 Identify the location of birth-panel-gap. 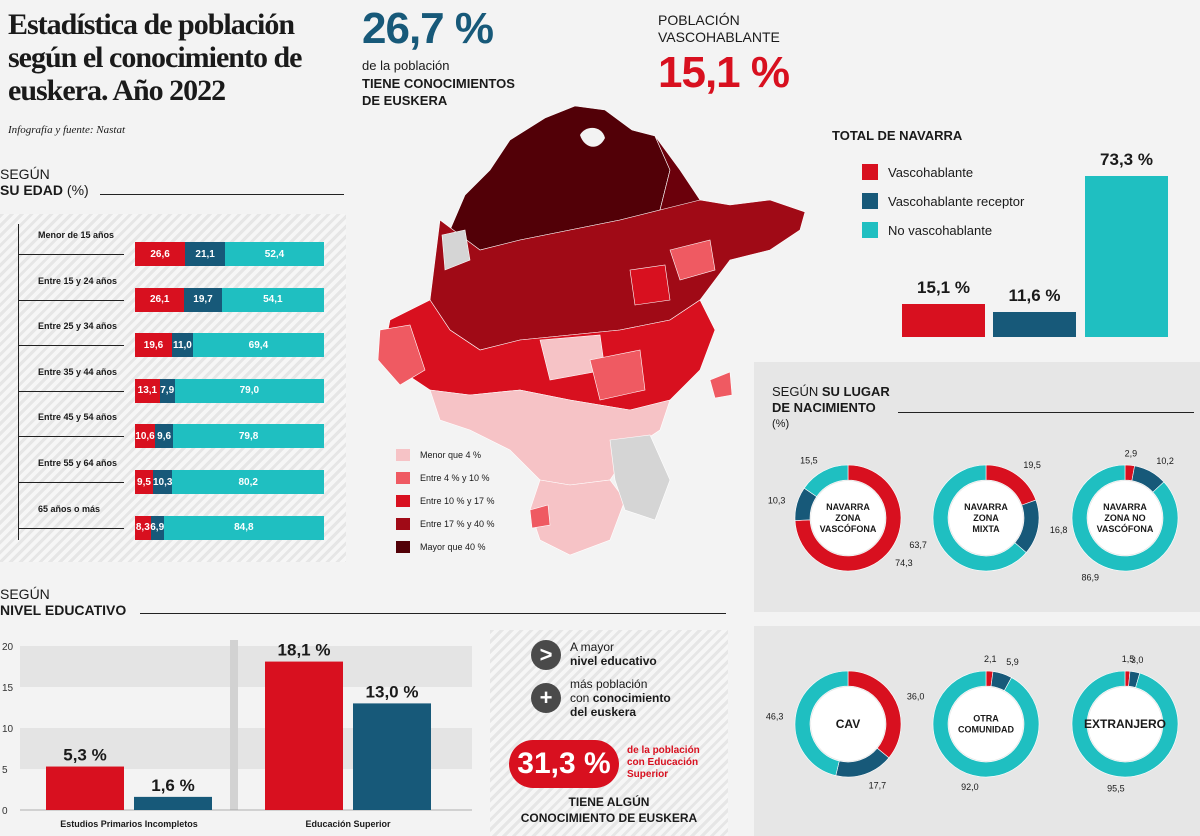
(977, 619).